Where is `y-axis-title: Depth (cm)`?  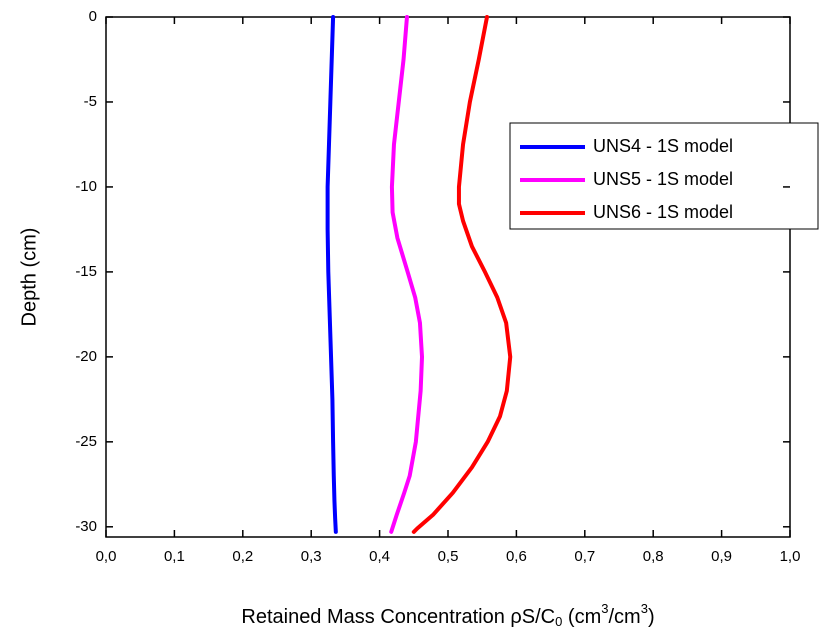
y-axis-title: Depth (cm) is located at coordinates (29, 277).